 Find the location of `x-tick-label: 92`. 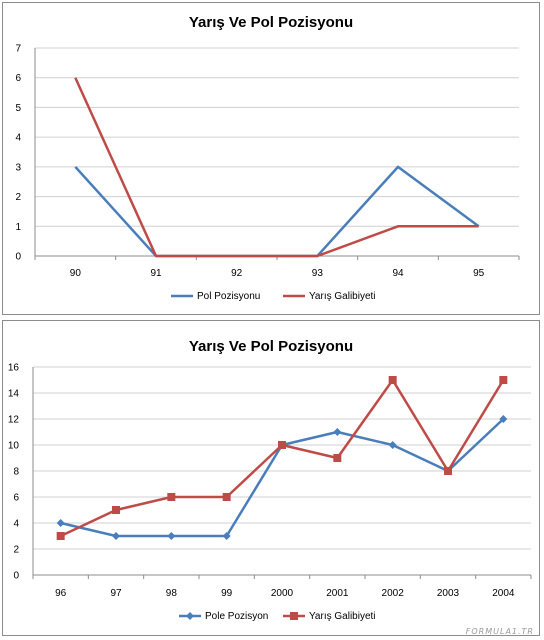

x-tick-label: 92 is located at coordinates (237, 273).